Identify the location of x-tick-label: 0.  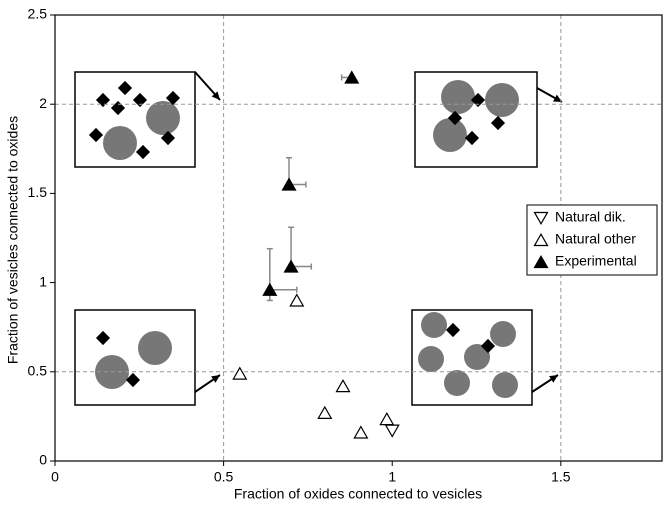
(55, 477).